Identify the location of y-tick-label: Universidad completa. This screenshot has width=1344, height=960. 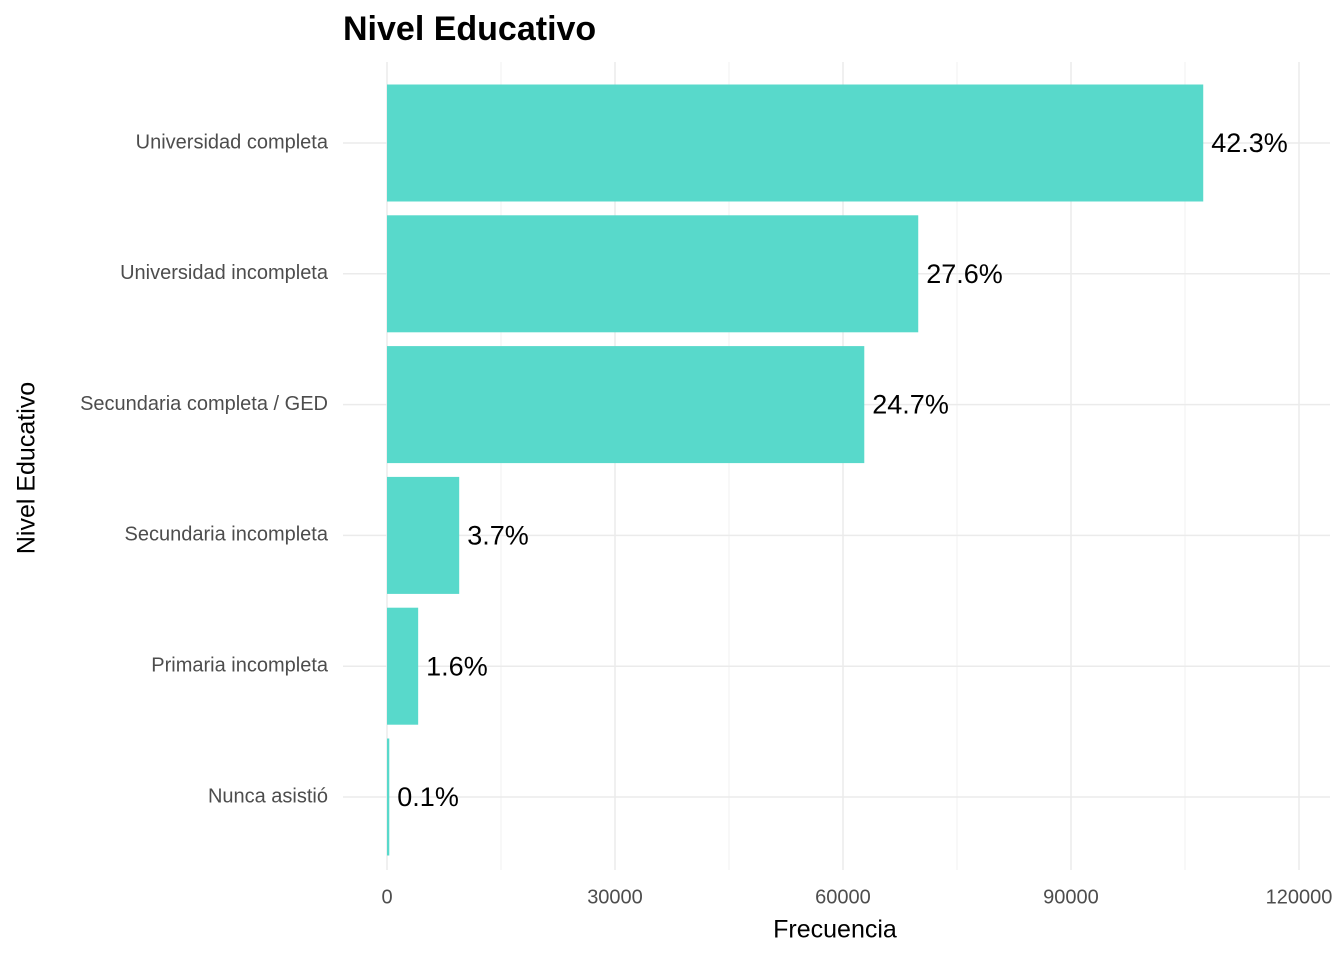
(232, 142).